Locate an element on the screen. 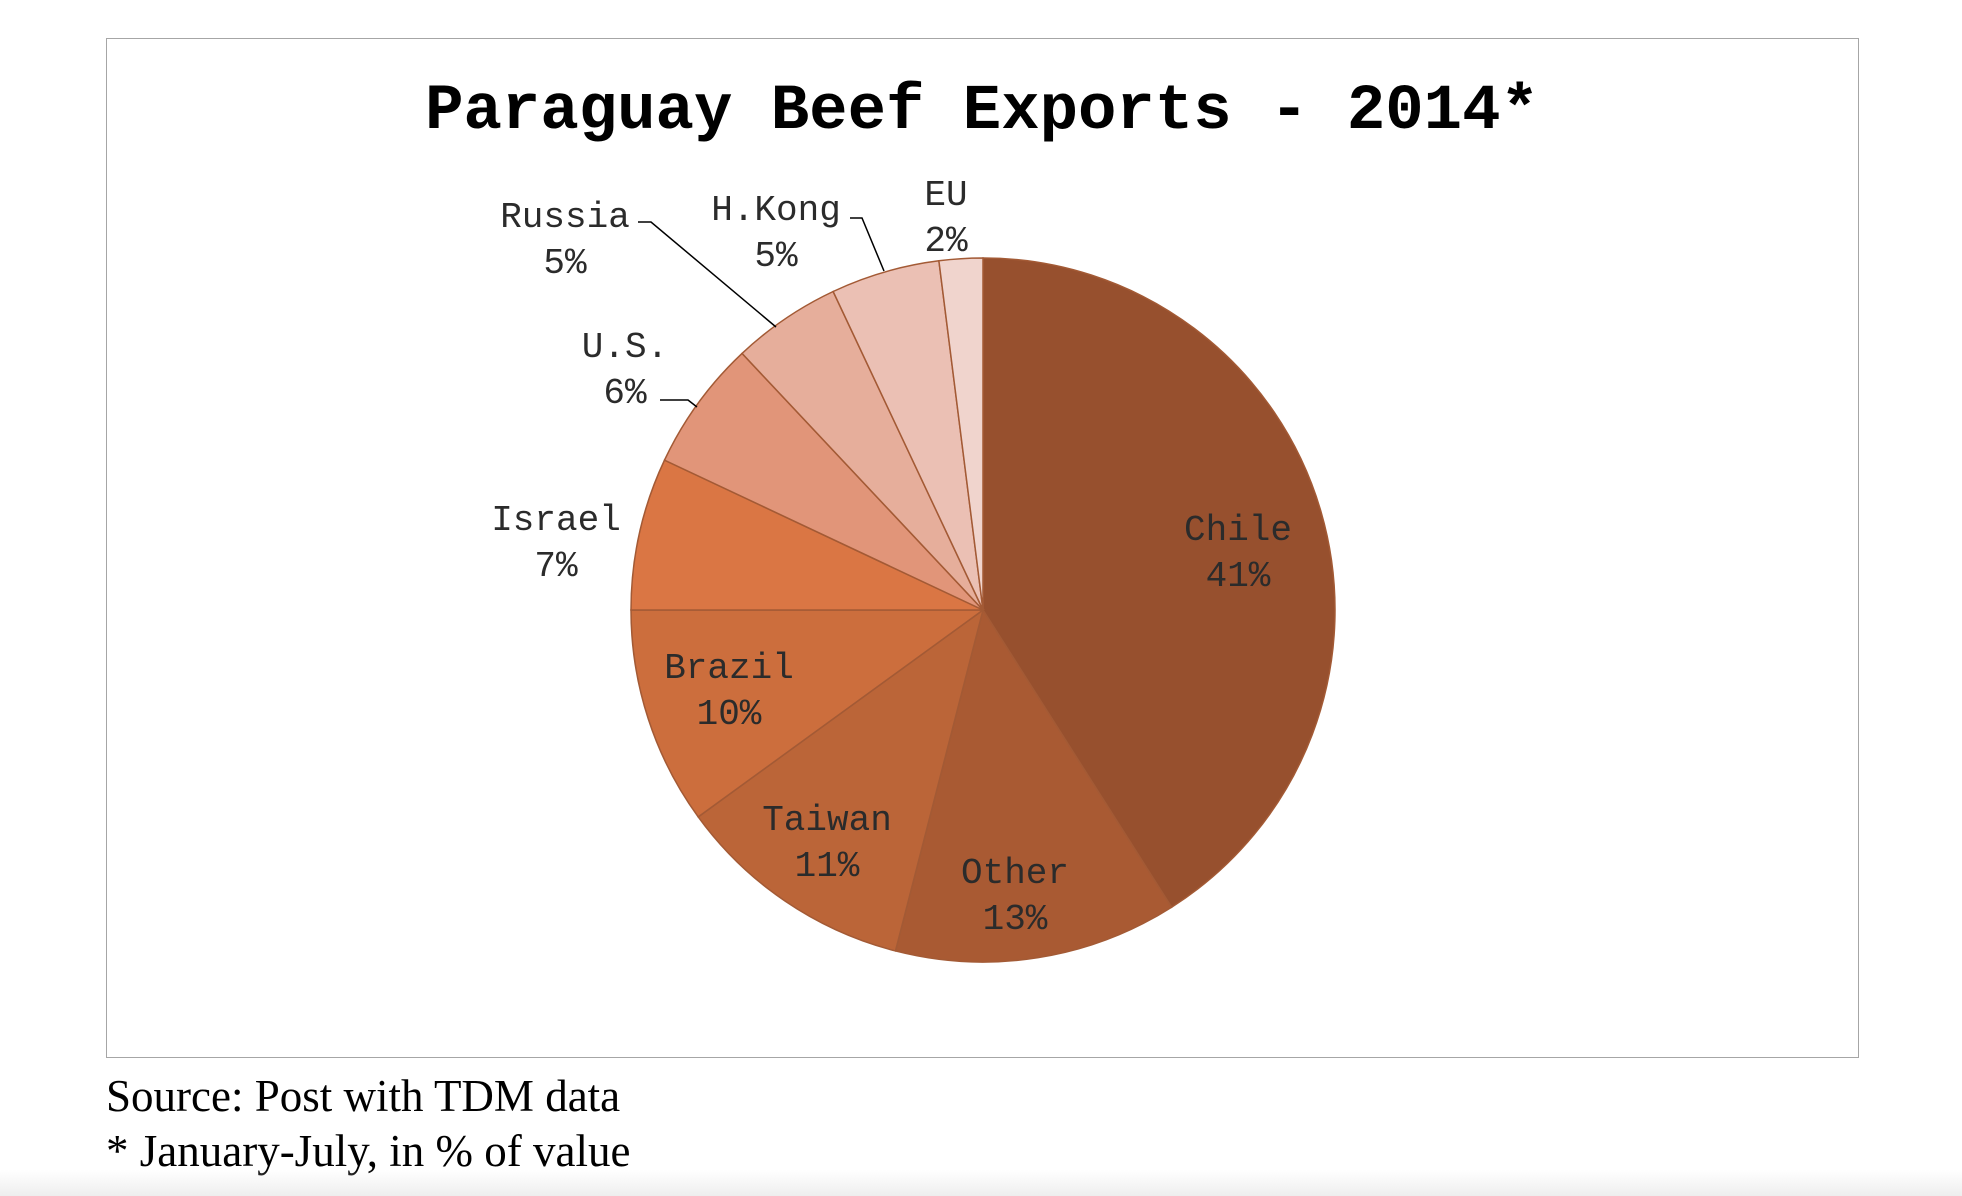 This screenshot has width=1962, height=1196. leader-line-u-s is located at coordinates (679, 403).